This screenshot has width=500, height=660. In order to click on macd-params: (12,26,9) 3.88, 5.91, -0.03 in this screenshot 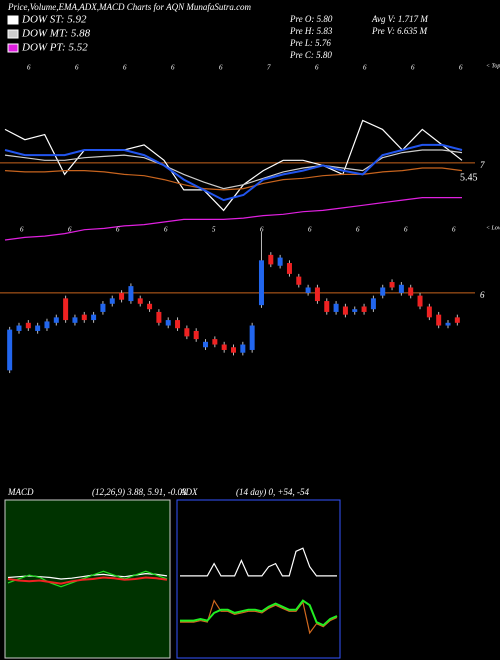, I will do `click(139, 492)`.